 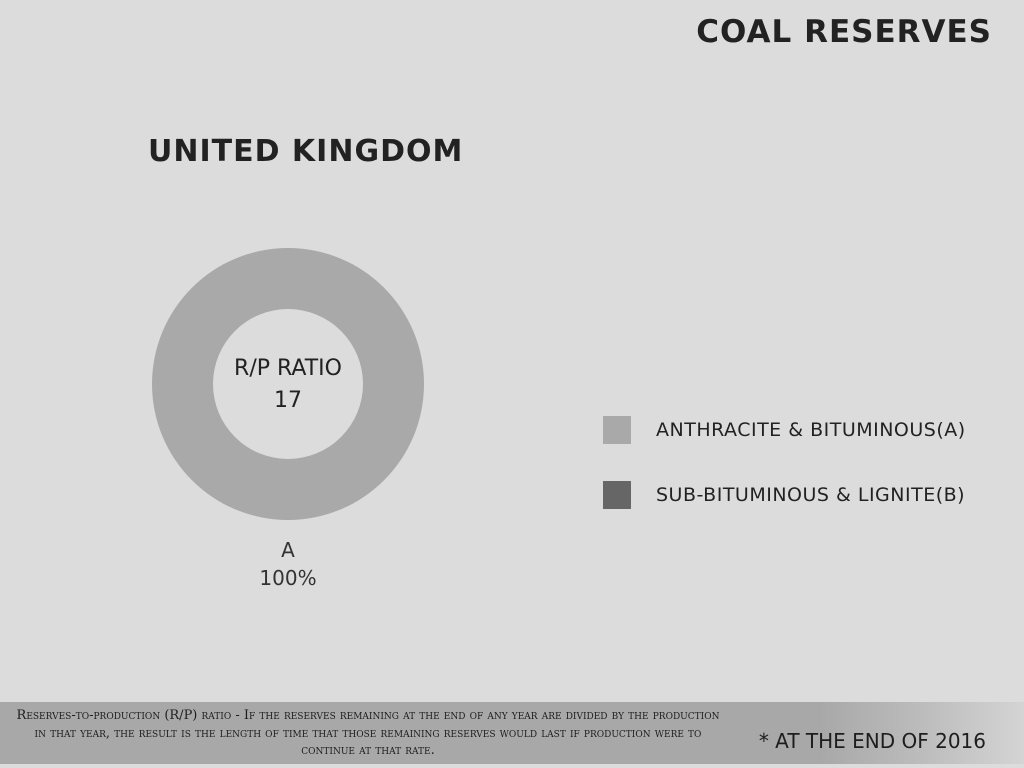 I want to click on center-label-title: R/P RATIO, so click(x=288, y=368).